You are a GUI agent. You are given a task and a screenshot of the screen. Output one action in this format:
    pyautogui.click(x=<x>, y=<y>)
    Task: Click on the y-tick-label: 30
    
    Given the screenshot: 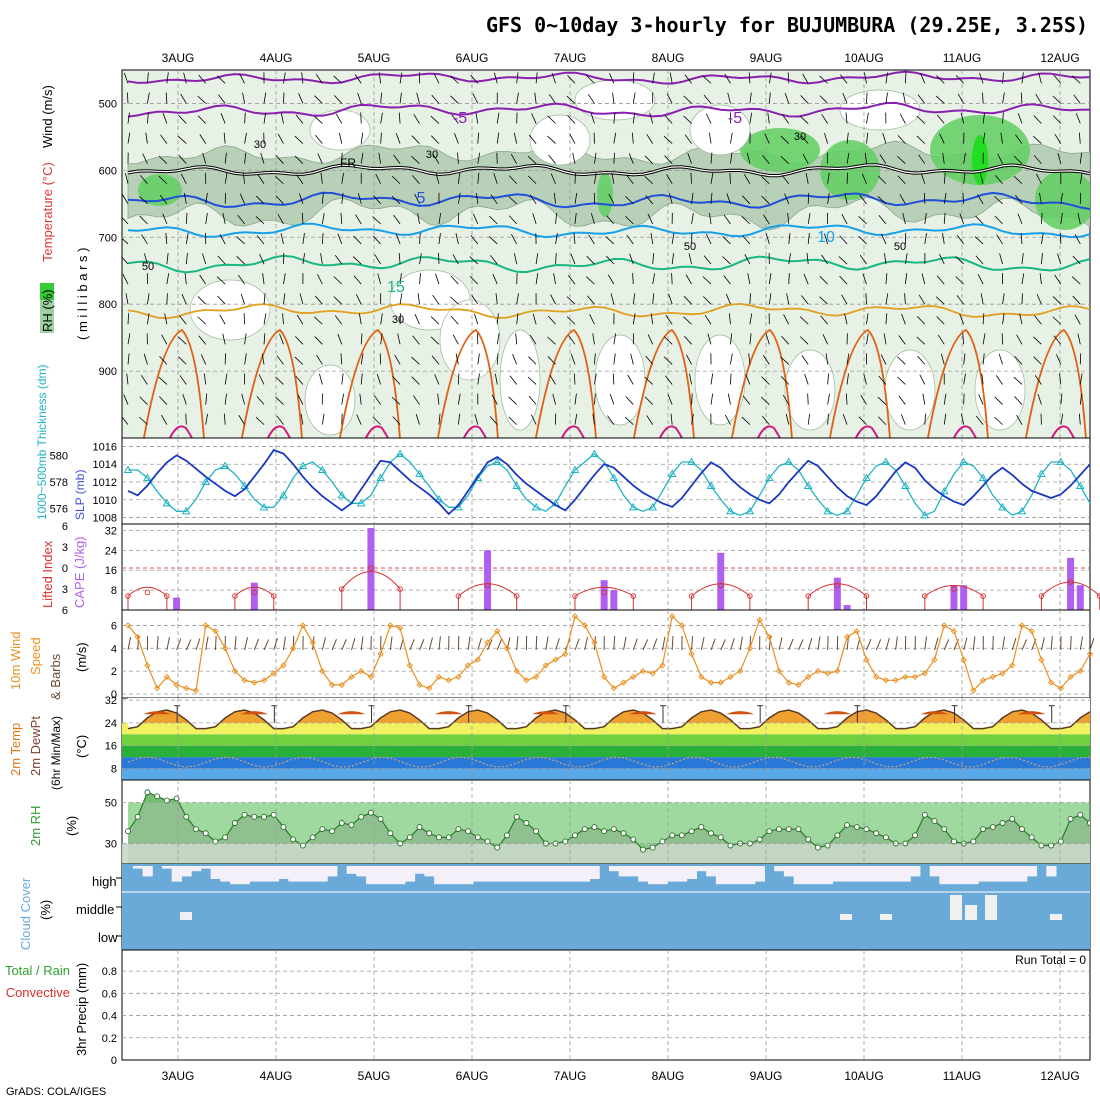 What is the action you would take?
    pyautogui.click(x=111, y=845)
    